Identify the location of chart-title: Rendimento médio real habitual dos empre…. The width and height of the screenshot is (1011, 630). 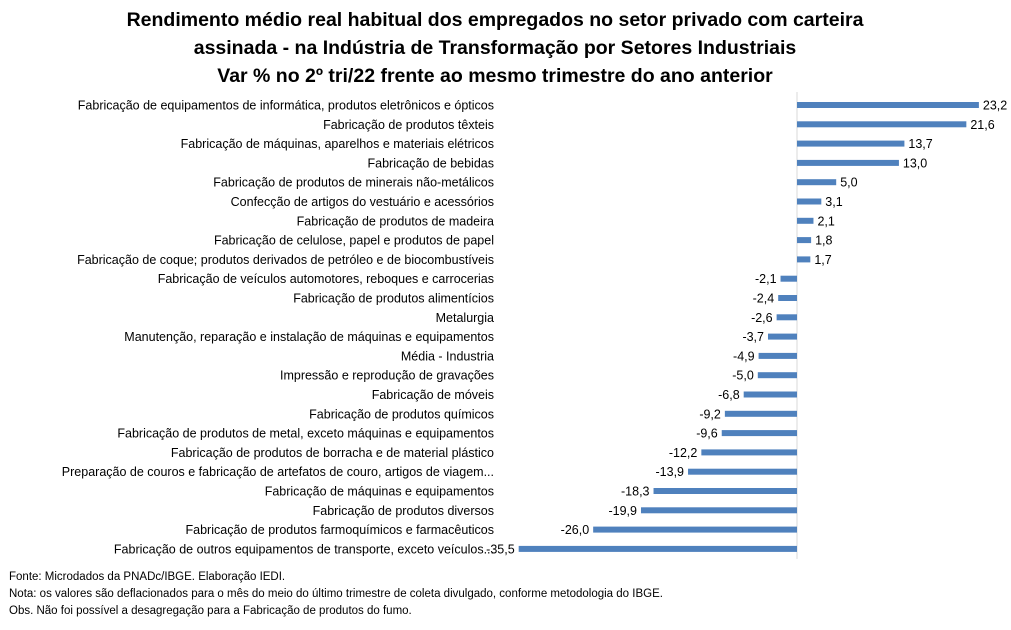
(495, 48).